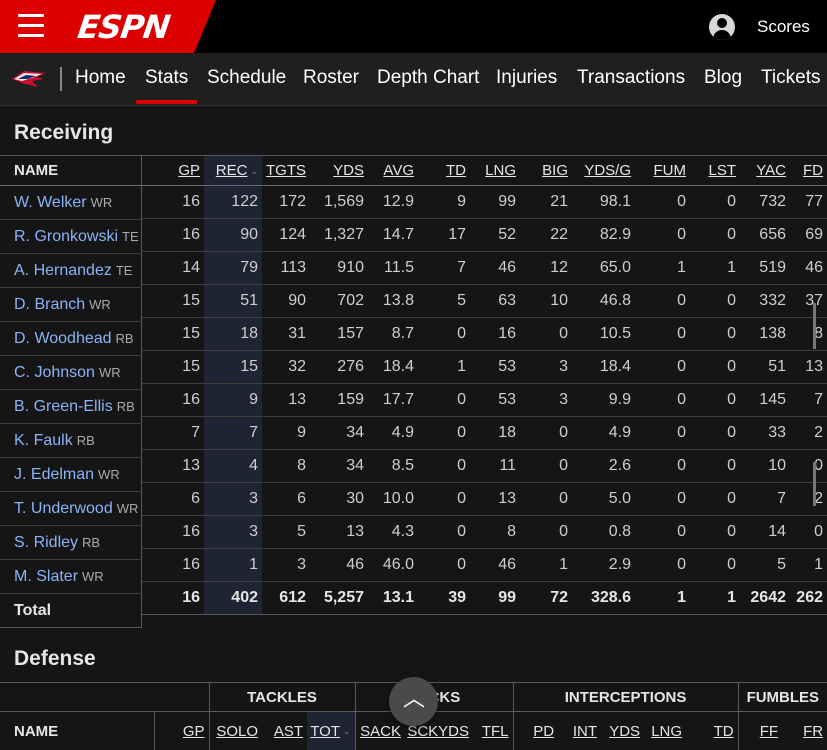 Image resolution: width=827 pixels, height=750 pixels. I want to click on player-row: J. Edelman WR, so click(71, 474).